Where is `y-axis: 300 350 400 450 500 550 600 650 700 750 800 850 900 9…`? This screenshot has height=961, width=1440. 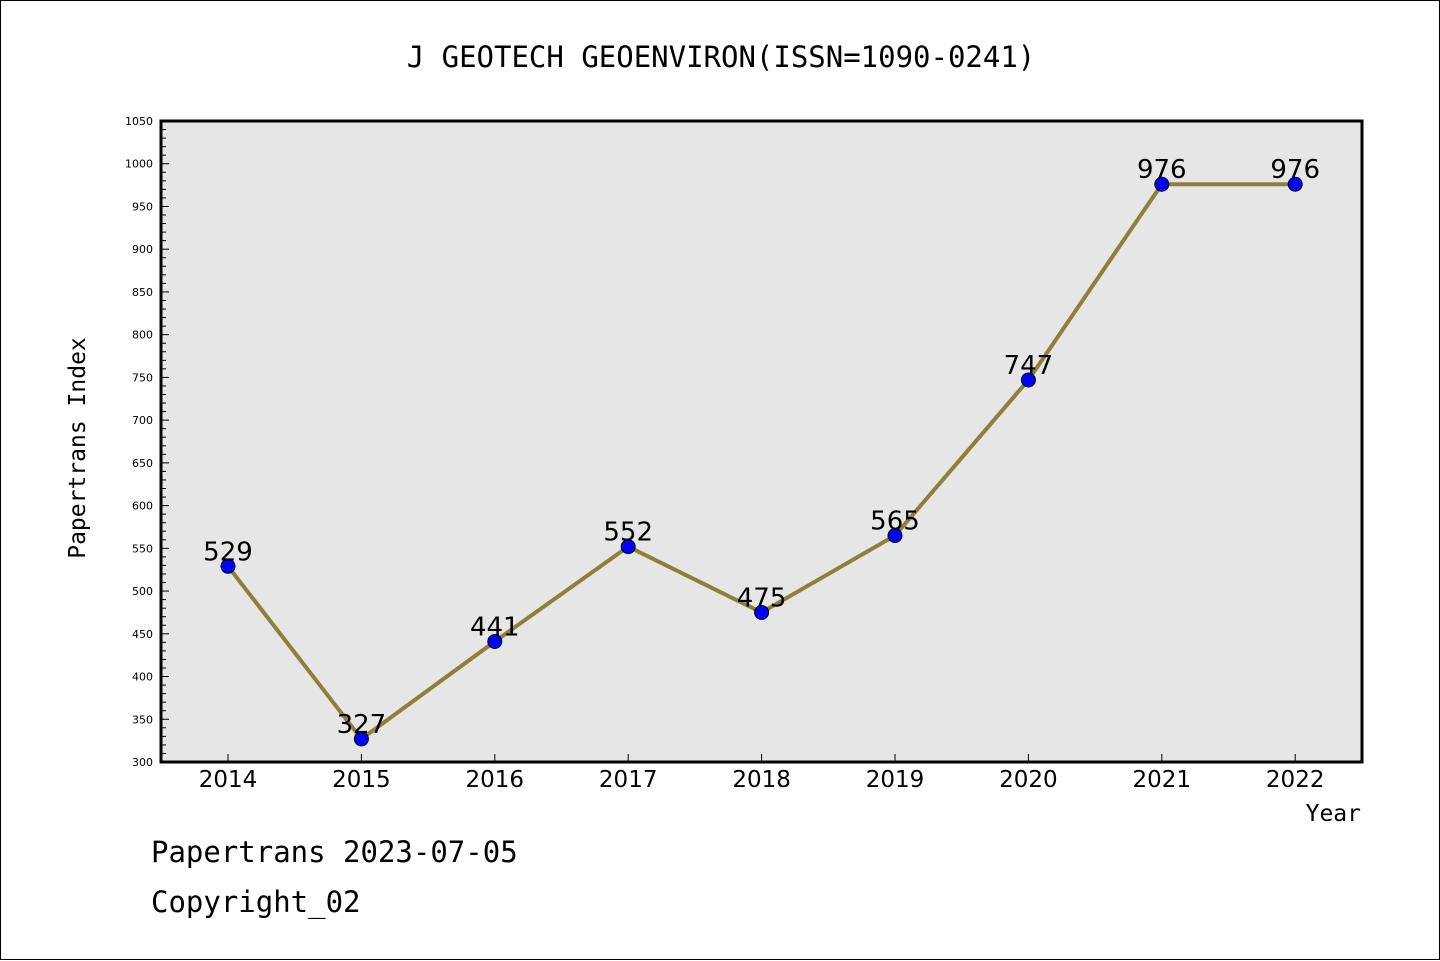 y-axis: 300 350 400 450 500 550 600 650 700 750 800 850 900 9… is located at coordinates (139, 442).